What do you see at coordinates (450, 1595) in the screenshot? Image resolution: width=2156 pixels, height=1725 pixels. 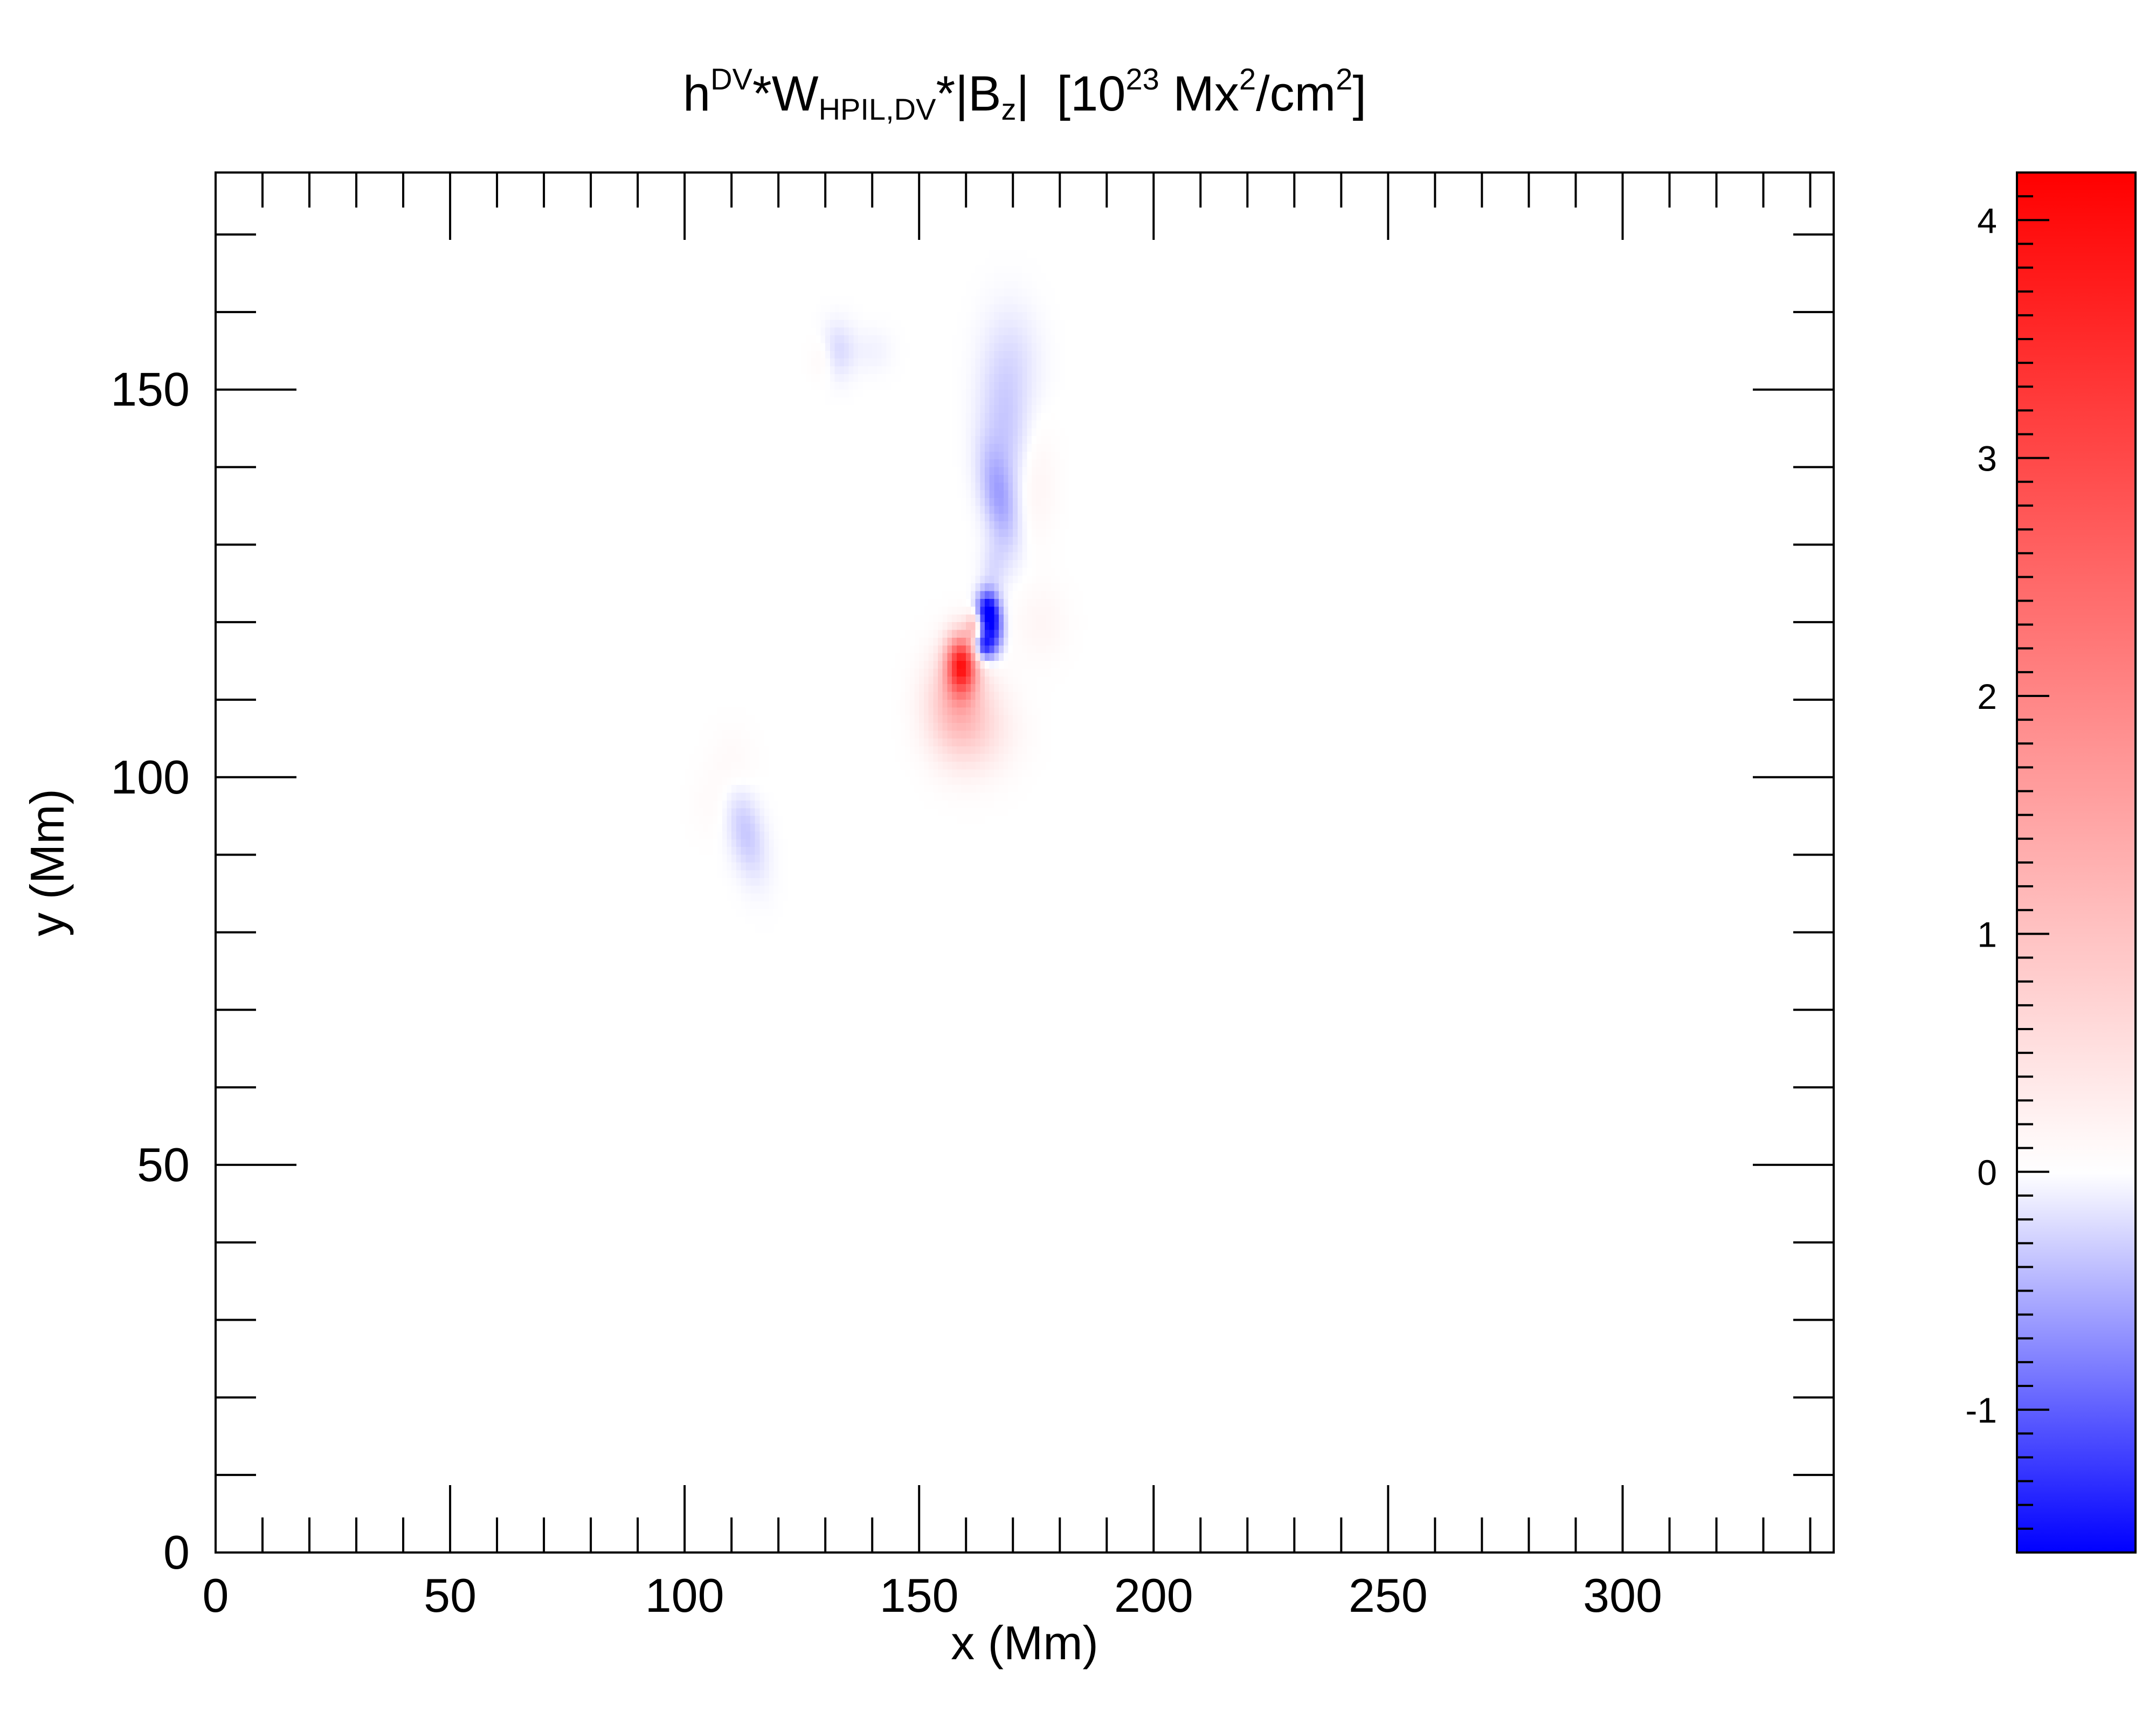 I see `x-tick-label: 50` at bounding box center [450, 1595].